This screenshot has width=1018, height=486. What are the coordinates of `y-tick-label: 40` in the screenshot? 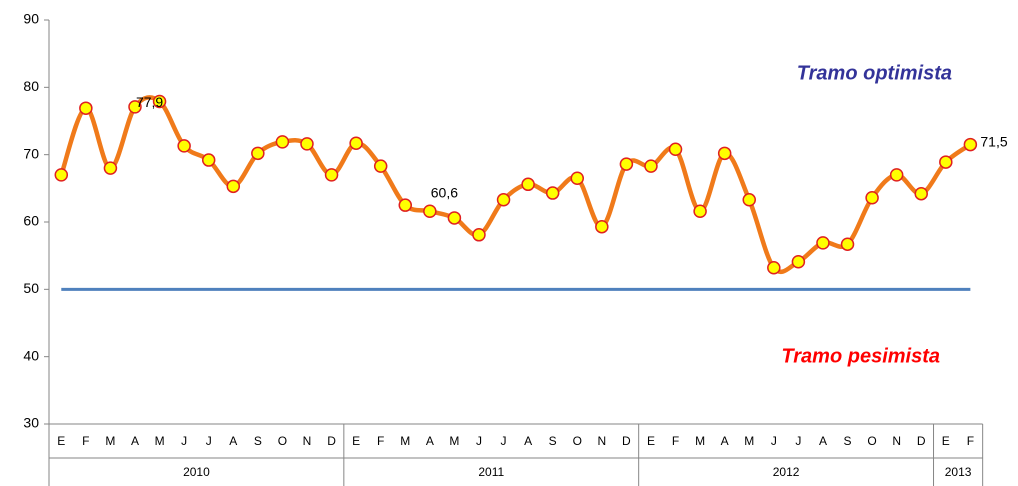 It's located at (31, 355).